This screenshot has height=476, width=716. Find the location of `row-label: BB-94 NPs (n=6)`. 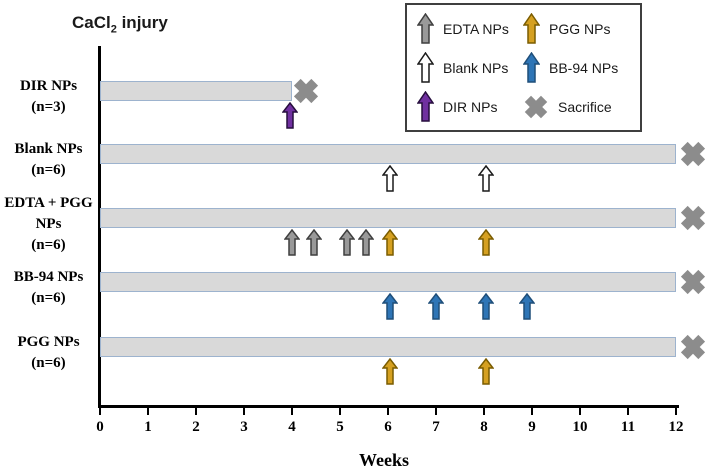

row-label: BB-94 NPs (n=6) is located at coordinates (48, 288).